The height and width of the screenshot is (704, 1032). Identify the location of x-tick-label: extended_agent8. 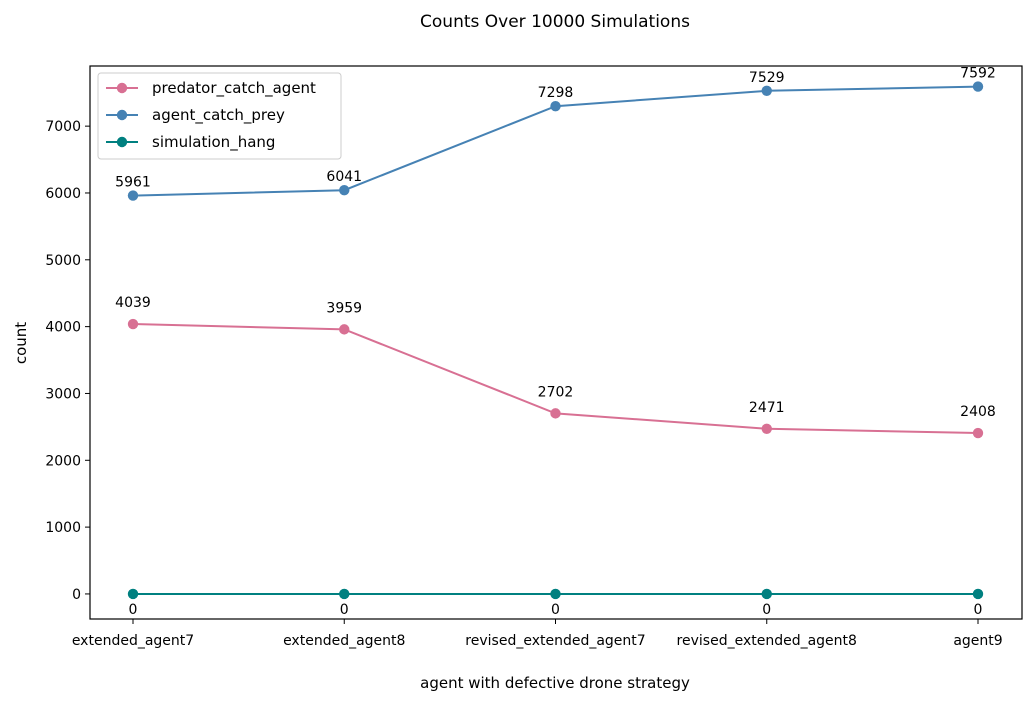
(344, 641).